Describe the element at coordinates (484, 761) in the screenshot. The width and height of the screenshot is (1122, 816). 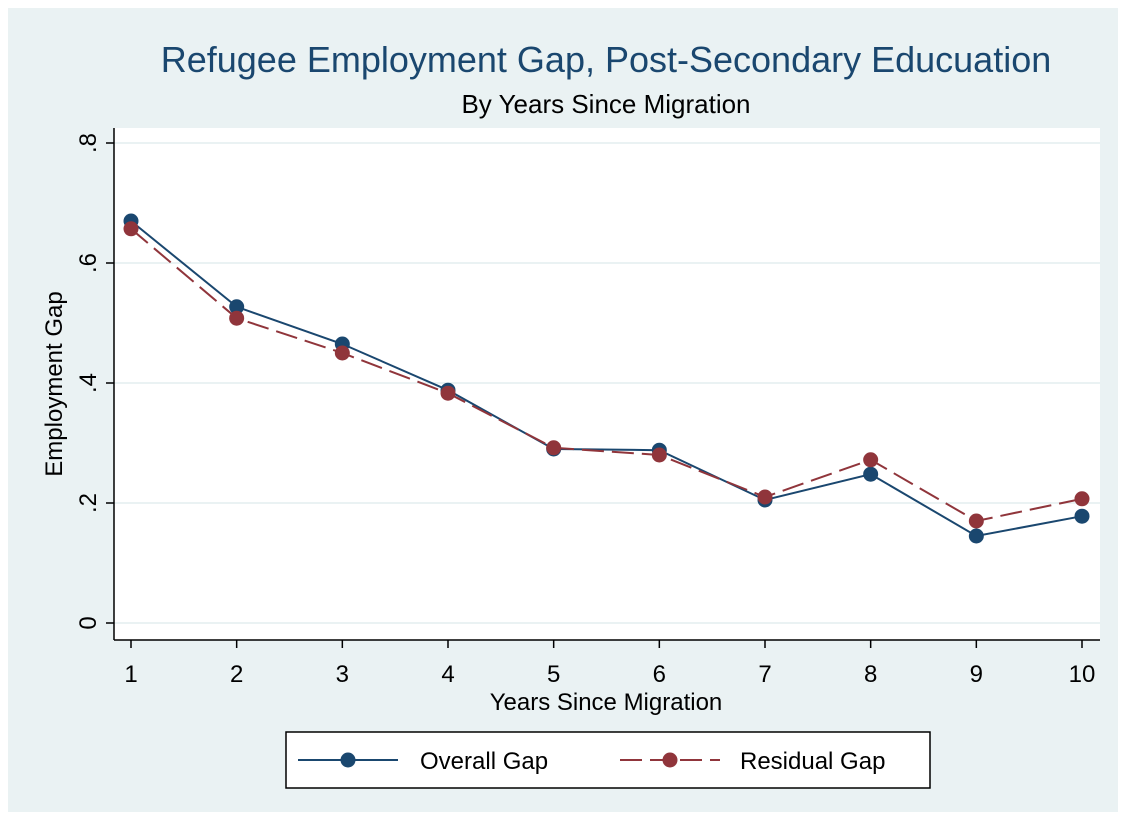
I see `legend-label: Overall Gap` at that location.